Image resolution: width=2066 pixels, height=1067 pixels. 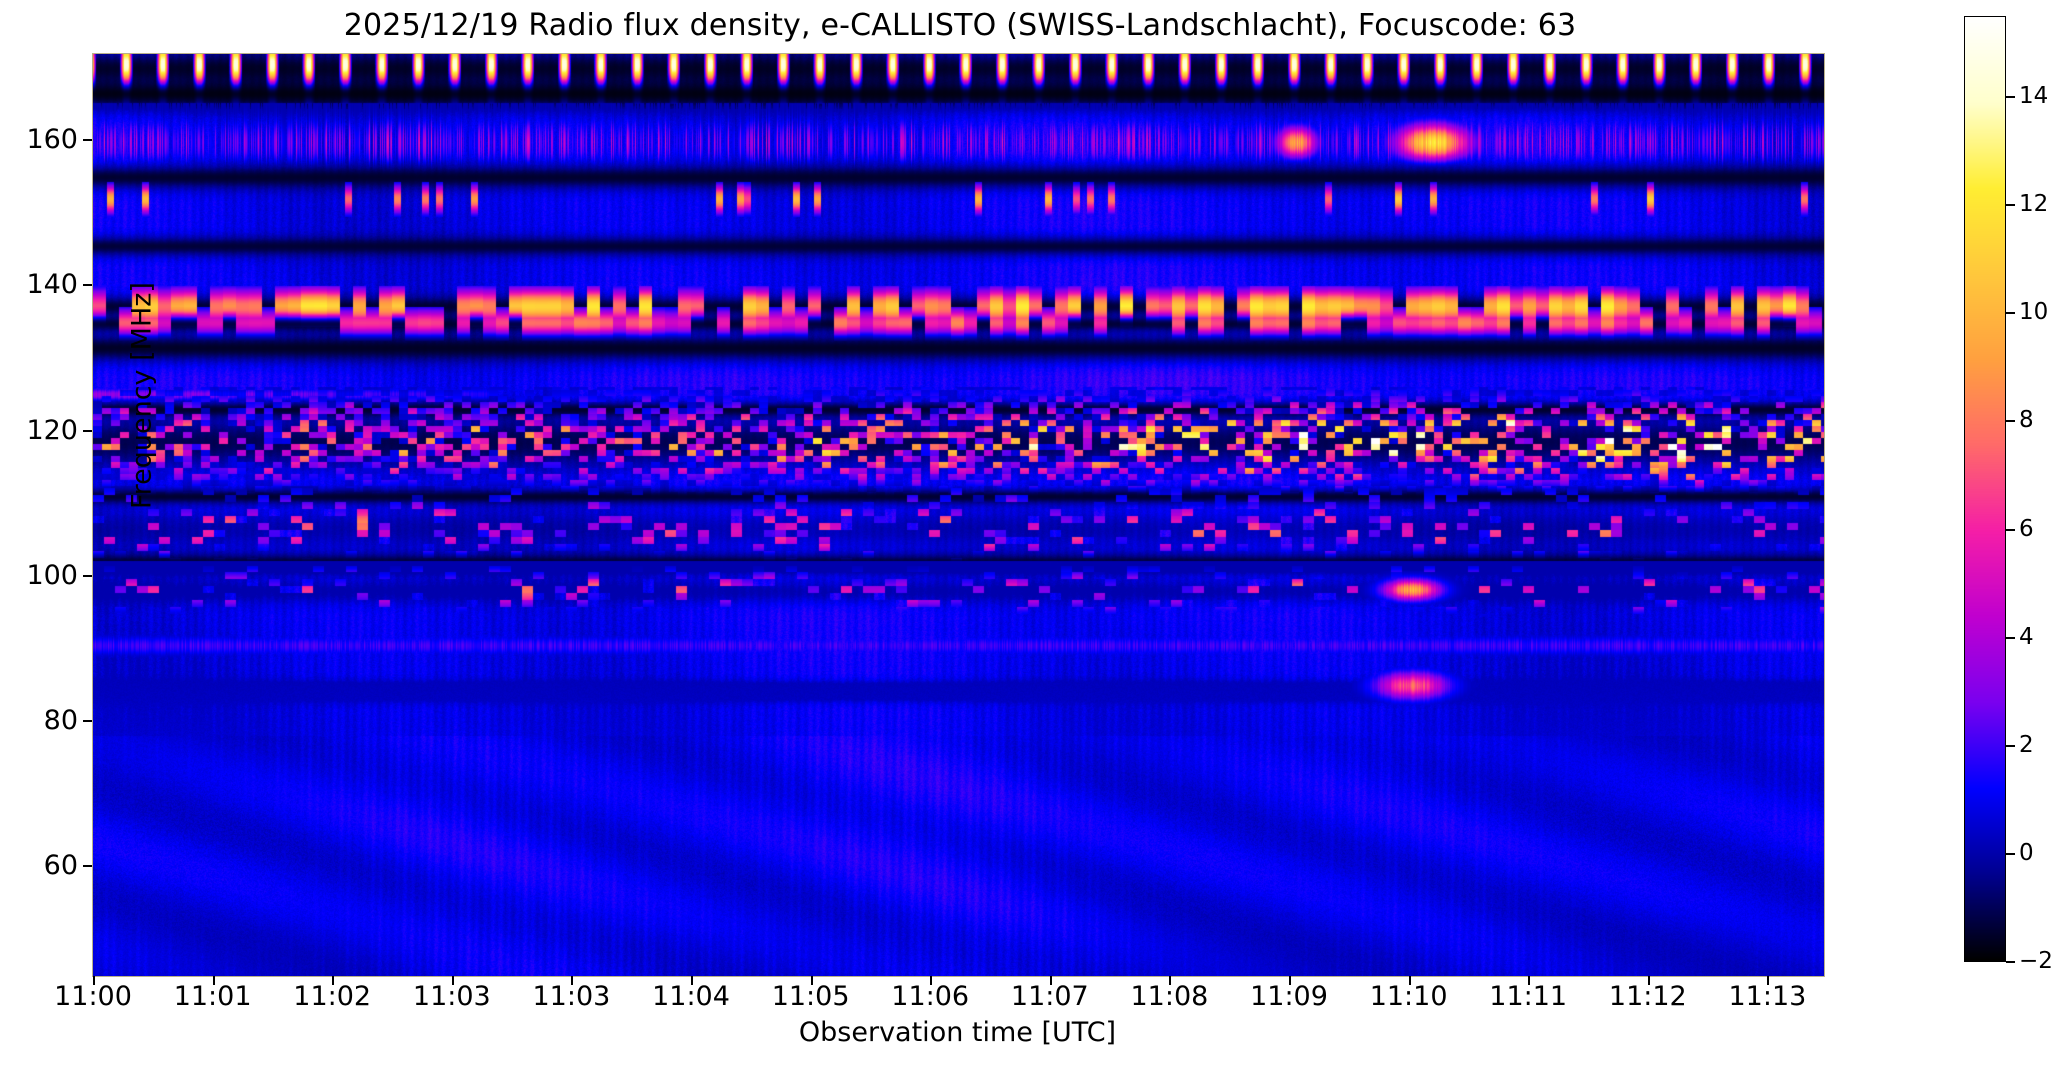 What do you see at coordinates (212, 996) in the screenshot?
I see `x-tick-label: 11:01` at bounding box center [212, 996].